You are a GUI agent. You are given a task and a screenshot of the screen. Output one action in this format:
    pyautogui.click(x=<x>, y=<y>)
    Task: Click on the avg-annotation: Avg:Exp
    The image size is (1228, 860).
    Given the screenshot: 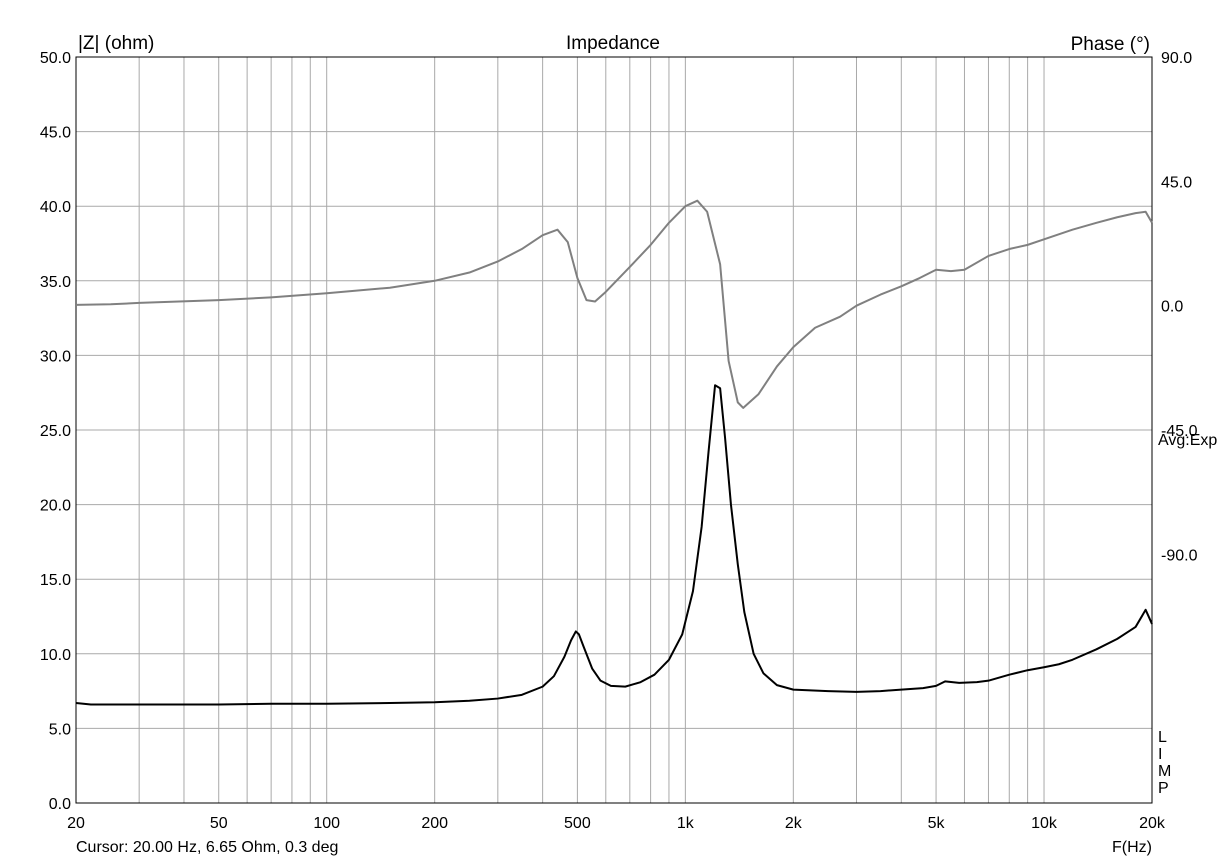 What is the action you would take?
    pyautogui.click(x=1187, y=440)
    